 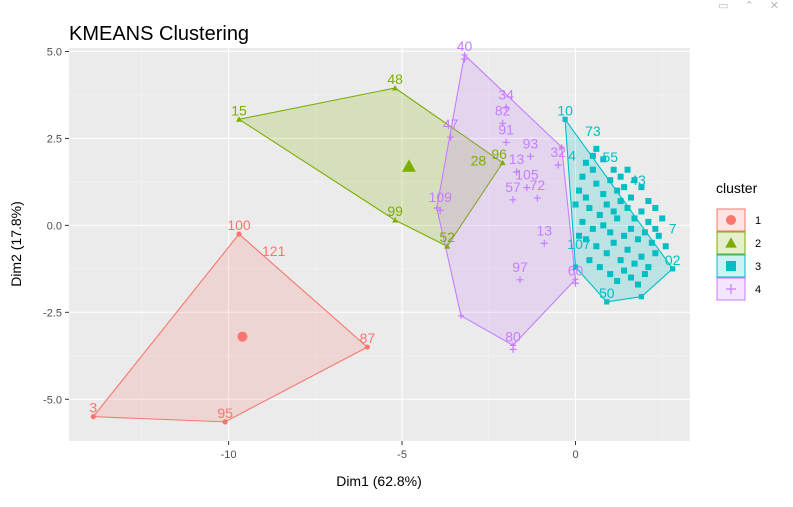 What do you see at coordinates (579, 244) in the screenshot?
I see `cluster-3-point-label: 107` at bounding box center [579, 244].